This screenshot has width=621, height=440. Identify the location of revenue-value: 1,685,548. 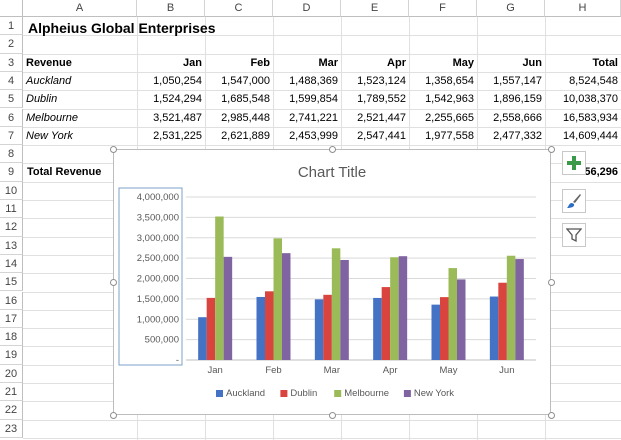
(245, 99).